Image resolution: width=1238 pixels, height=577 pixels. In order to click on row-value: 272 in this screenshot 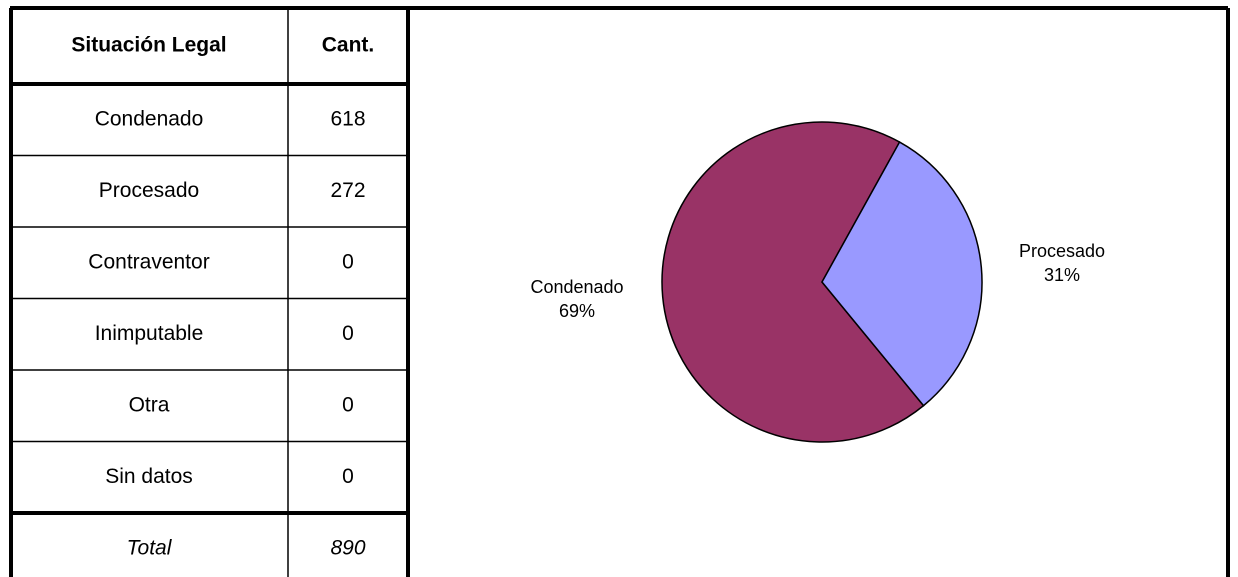, I will do `click(347, 190)`.